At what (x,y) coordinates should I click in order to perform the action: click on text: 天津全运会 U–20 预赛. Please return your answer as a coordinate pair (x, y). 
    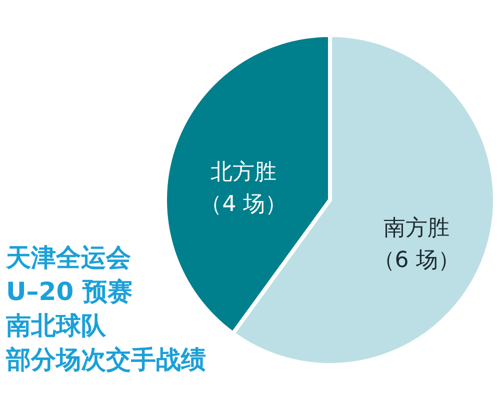
    Looking at the image, I should click on (68, 274).